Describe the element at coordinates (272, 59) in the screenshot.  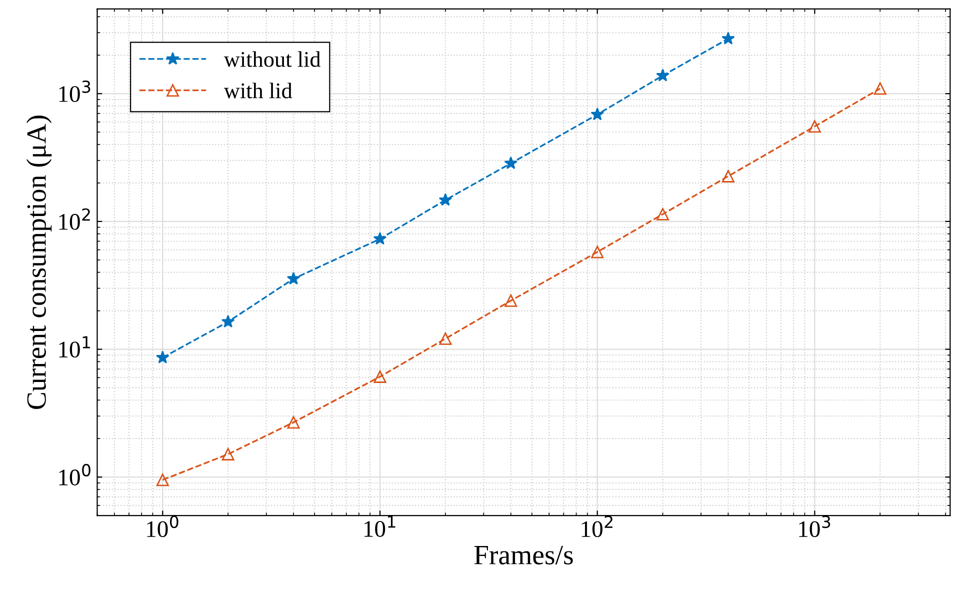
I see `legend-label: without lid` at that location.